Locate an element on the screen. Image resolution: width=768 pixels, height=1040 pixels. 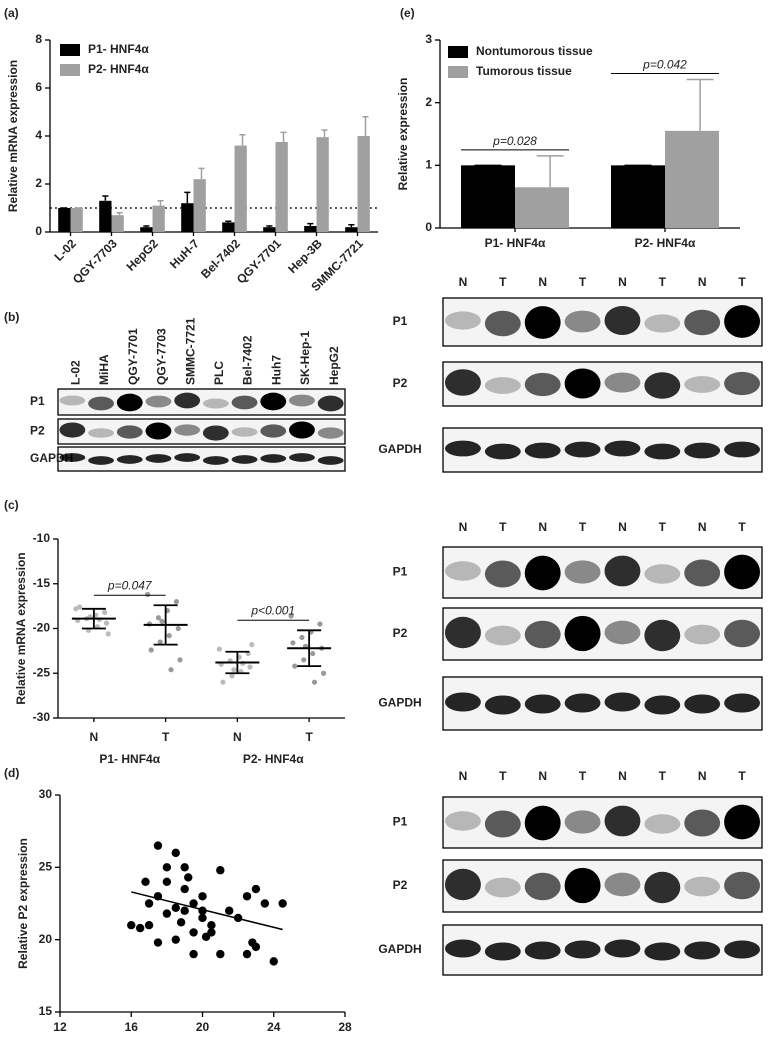
x-tick-label: P1- HNF4α is located at coordinates (515, 243).